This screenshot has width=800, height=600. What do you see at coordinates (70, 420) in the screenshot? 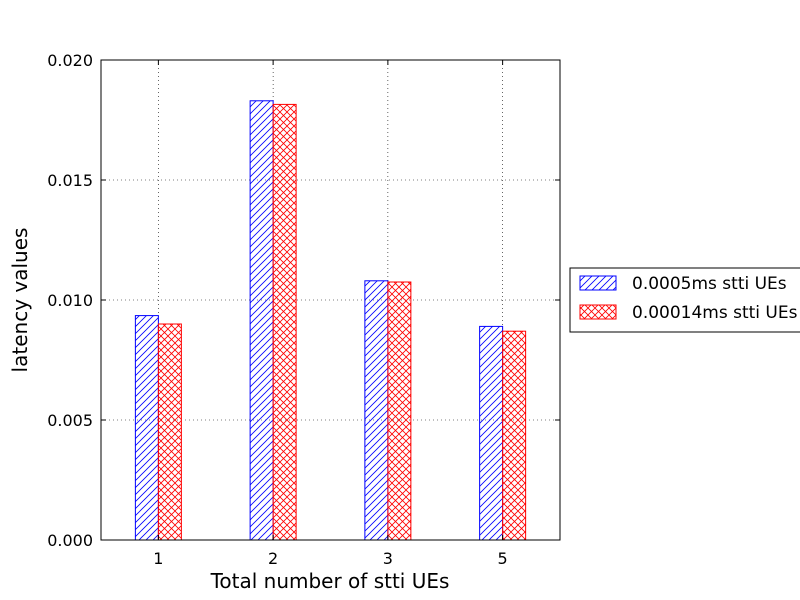
I see `y-tick-label: 0.005` at bounding box center [70, 420].